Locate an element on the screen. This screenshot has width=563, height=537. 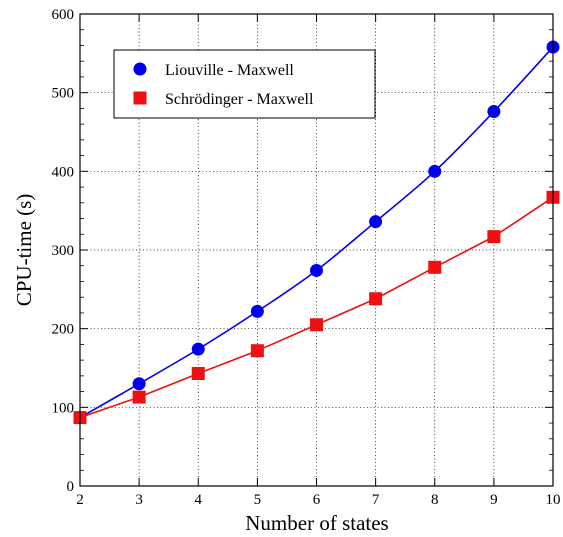
y-tick-label: 500 is located at coordinates (63, 94).